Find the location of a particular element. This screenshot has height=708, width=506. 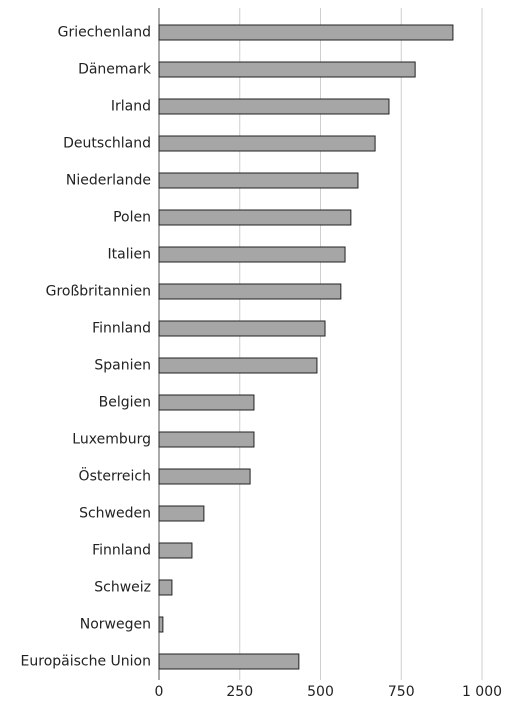

y-tick-label: Niederlande is located at coordinates (108, 181).